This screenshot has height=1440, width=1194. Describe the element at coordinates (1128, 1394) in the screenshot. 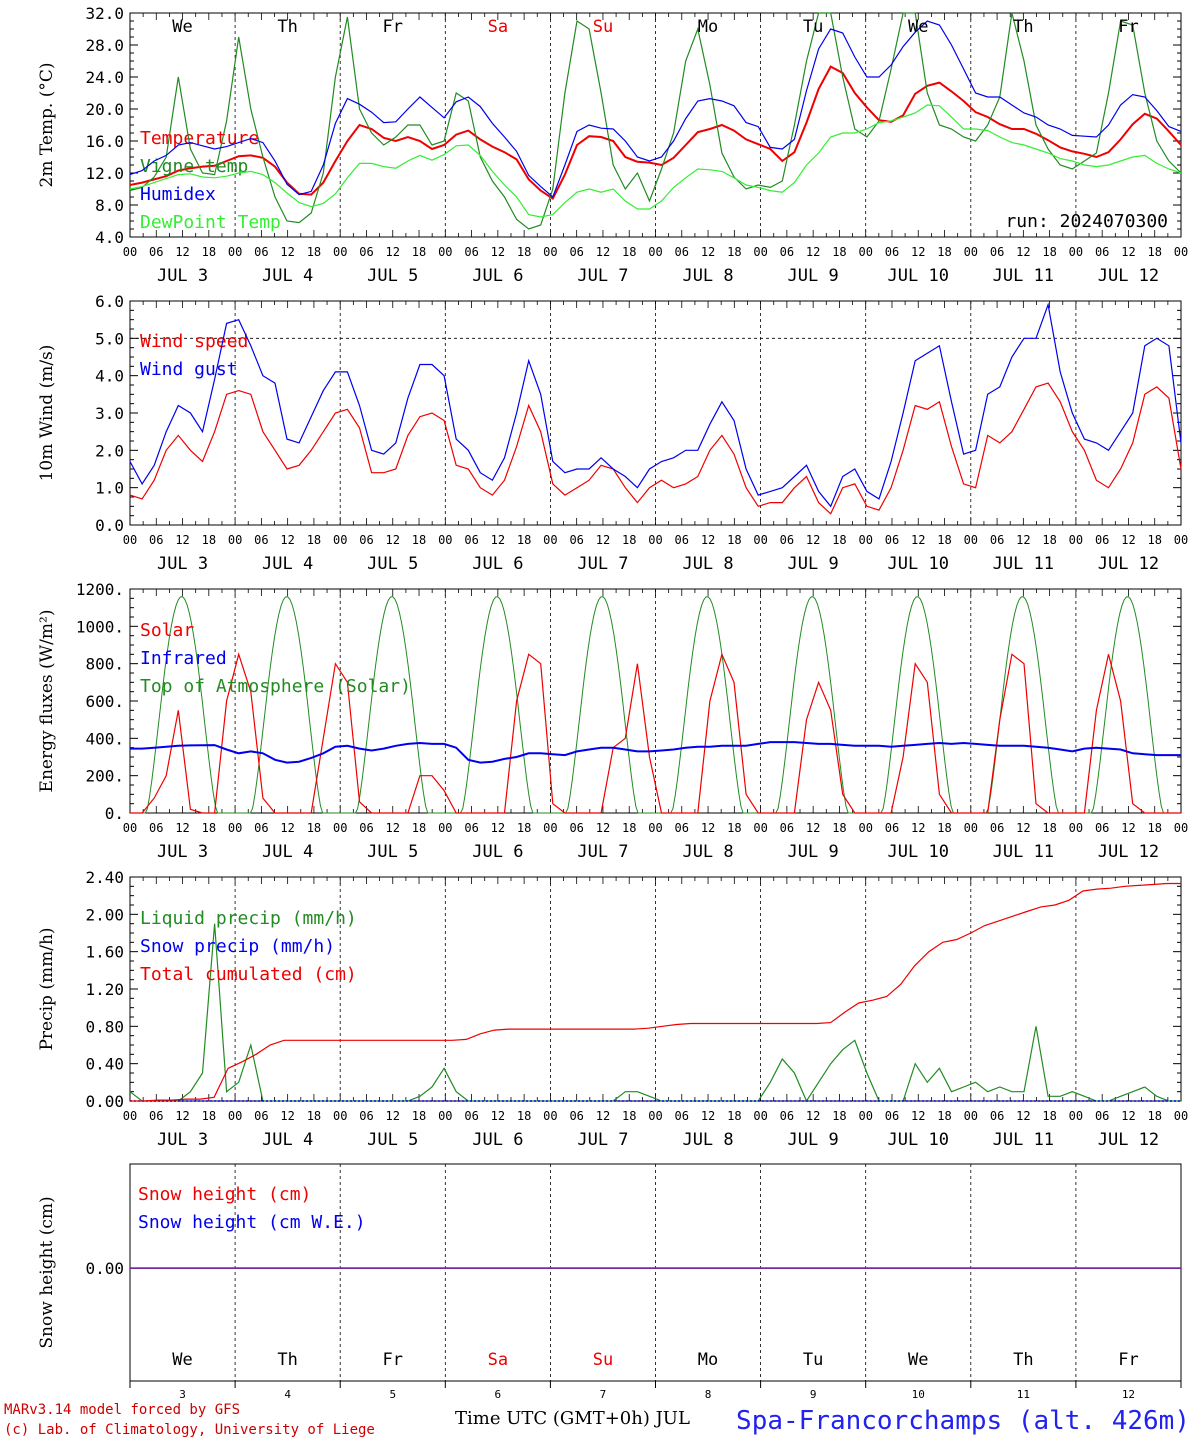

I see `day-number: 12` at that location.